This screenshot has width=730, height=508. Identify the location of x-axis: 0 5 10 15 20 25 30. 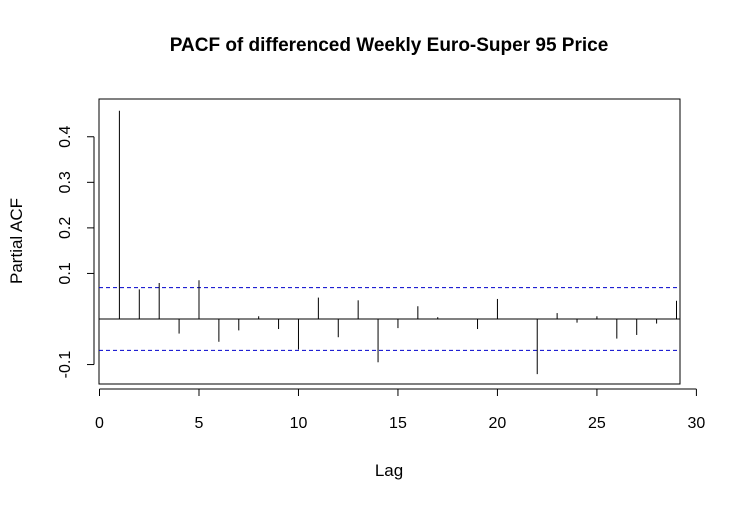
(400, 410).